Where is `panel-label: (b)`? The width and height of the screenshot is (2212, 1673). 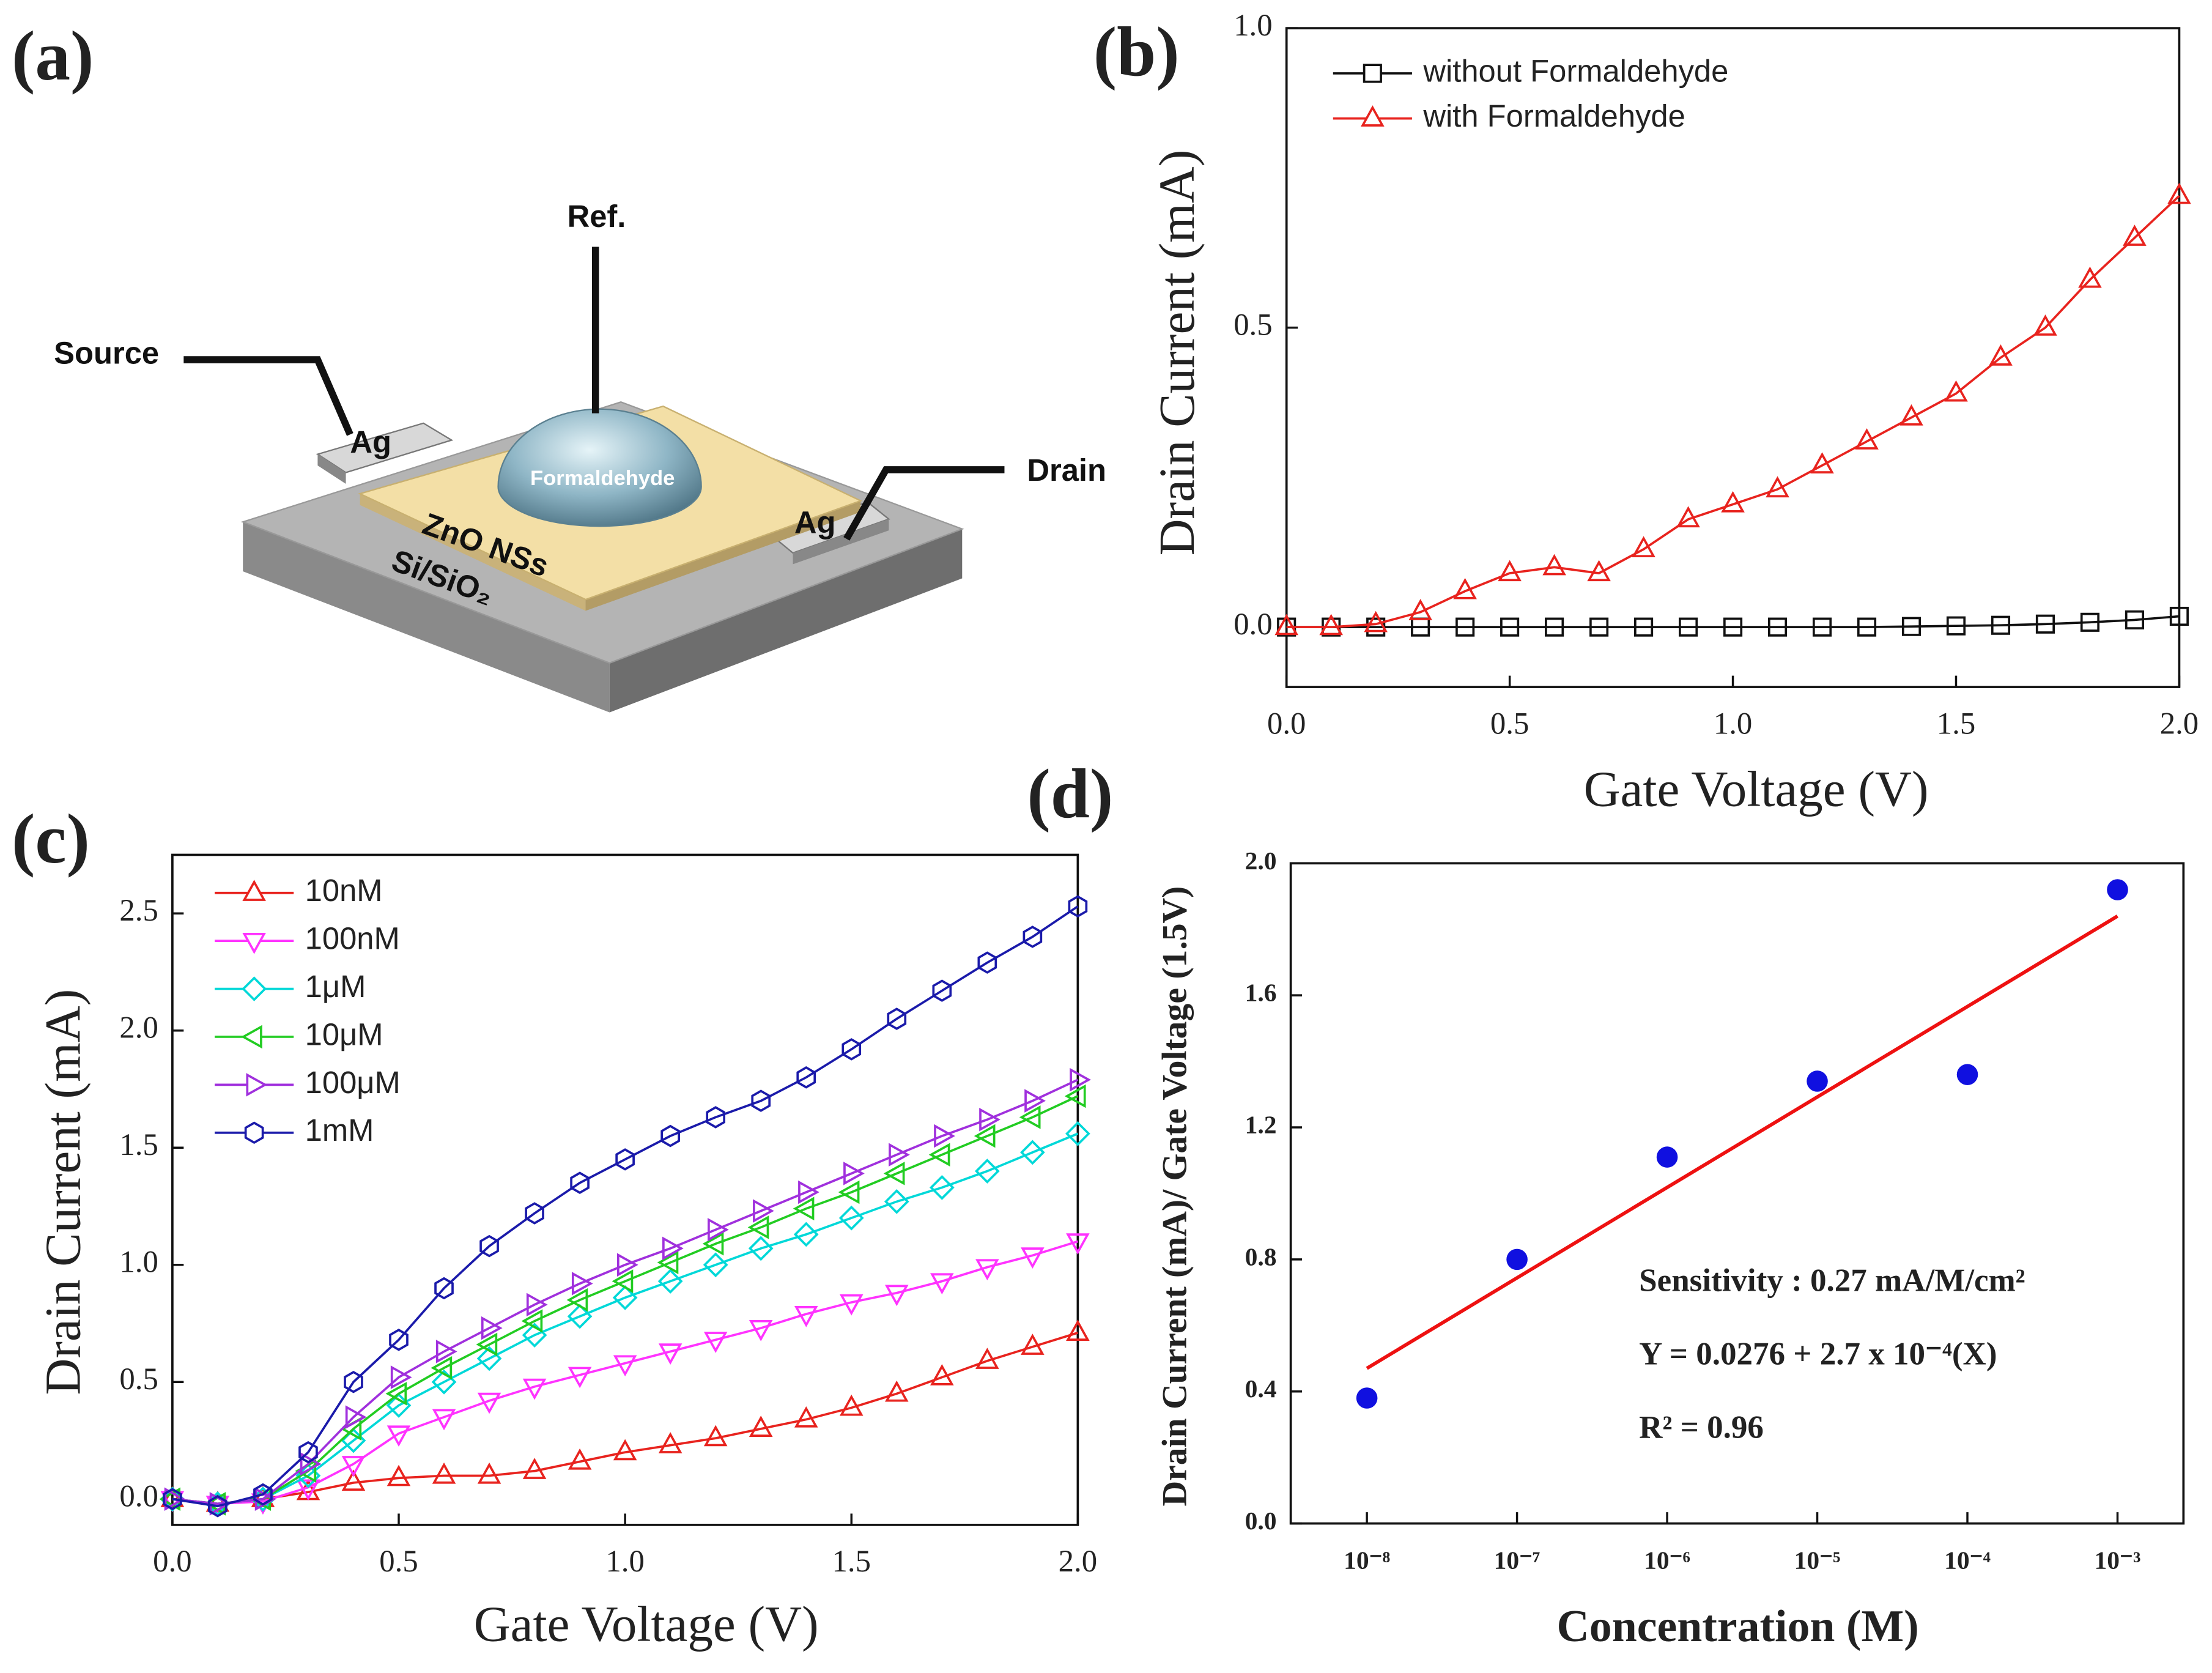
panel-label: (b) is located at coordinates (1136, 52).